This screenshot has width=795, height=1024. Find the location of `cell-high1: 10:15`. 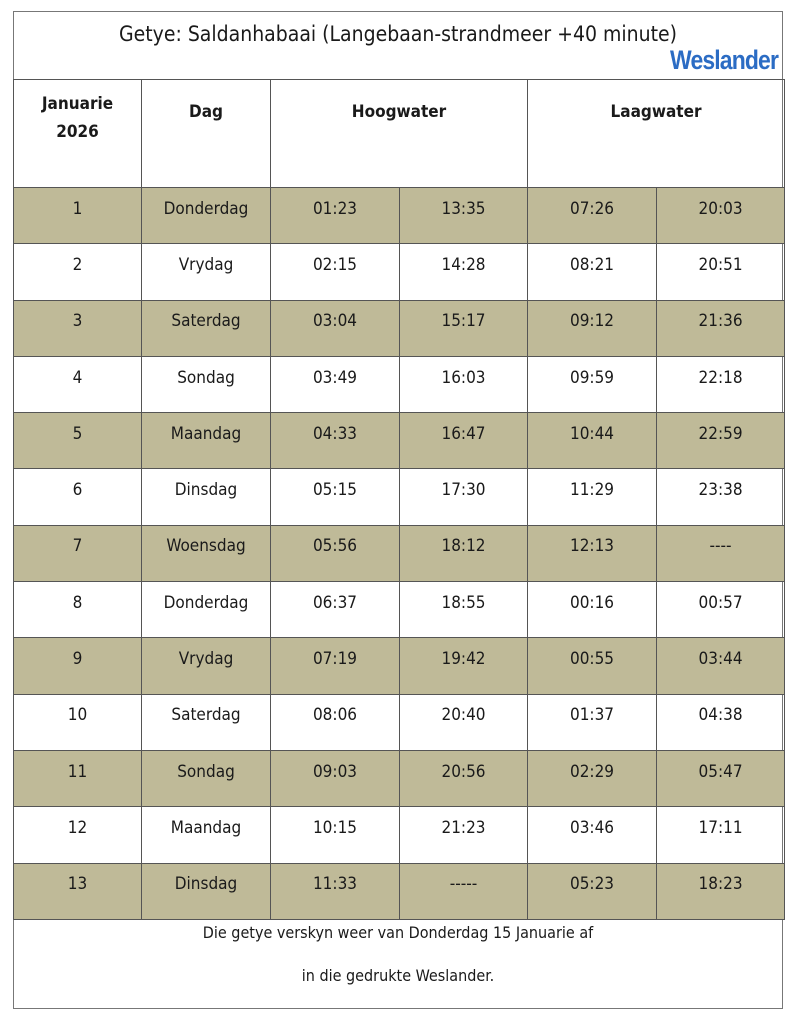

cell-high1: 10:15 is located at coordinates (335, 835).